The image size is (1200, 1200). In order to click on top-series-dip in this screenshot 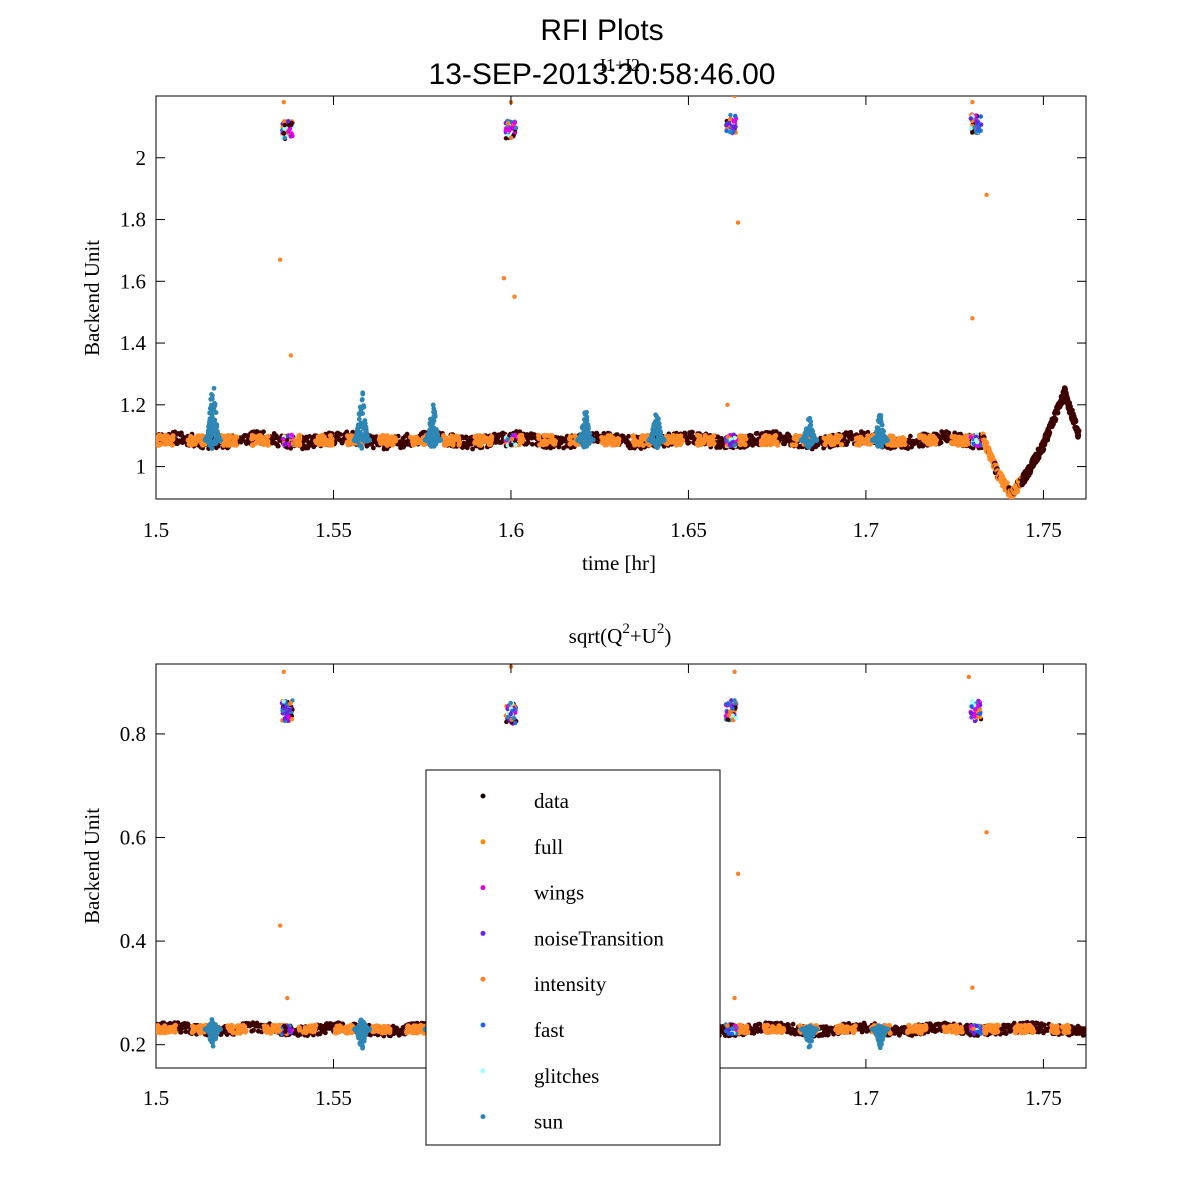, I will do `click(1031, 442)`.